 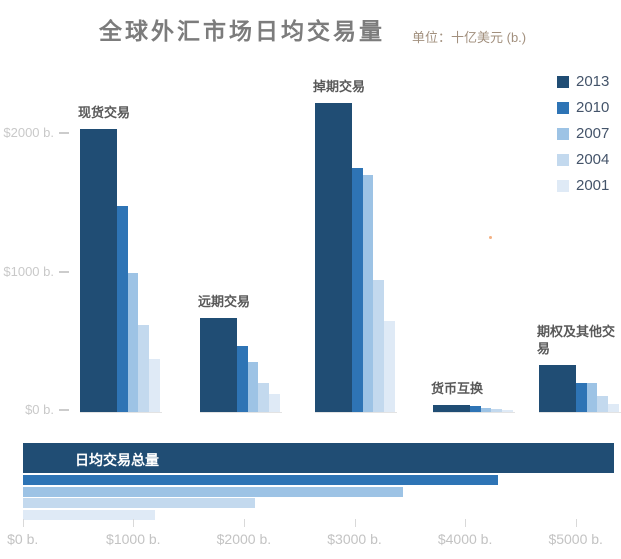 What do you see at coordinates (89, 514) in the screenshot?
I see `total-bar-2001` at bounding box center [89, 514].